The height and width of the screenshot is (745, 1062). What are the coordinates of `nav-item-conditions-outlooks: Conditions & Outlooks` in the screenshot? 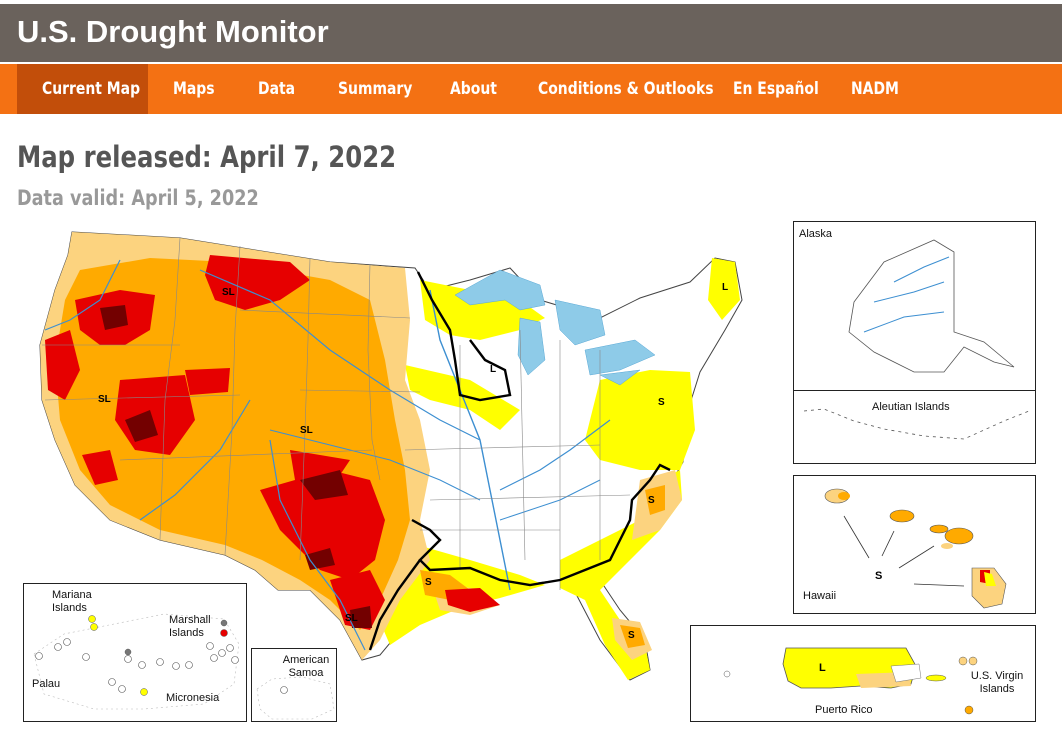 It's located at (626, 89).